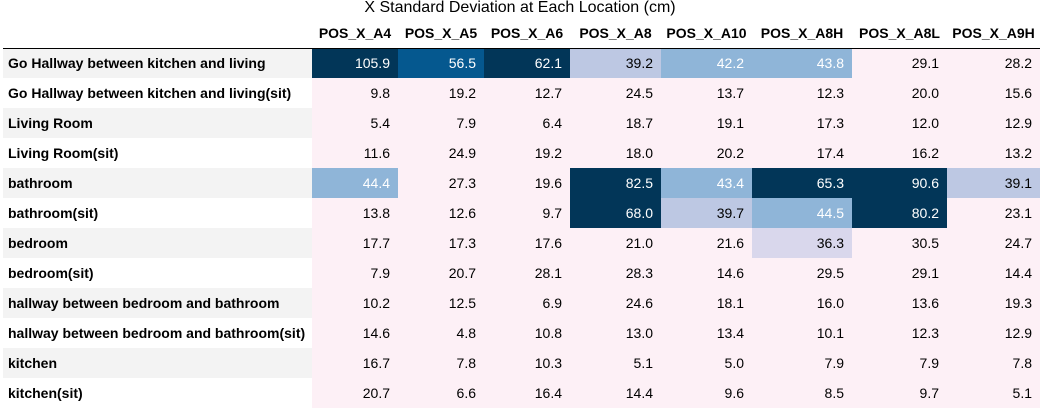 The height and width of the screenshot is (409, 1040). What do you see at coordinates (706, 123) in the screenshot?
I see `heatmap-cell: 19.1` at bounding box center [706, 123].